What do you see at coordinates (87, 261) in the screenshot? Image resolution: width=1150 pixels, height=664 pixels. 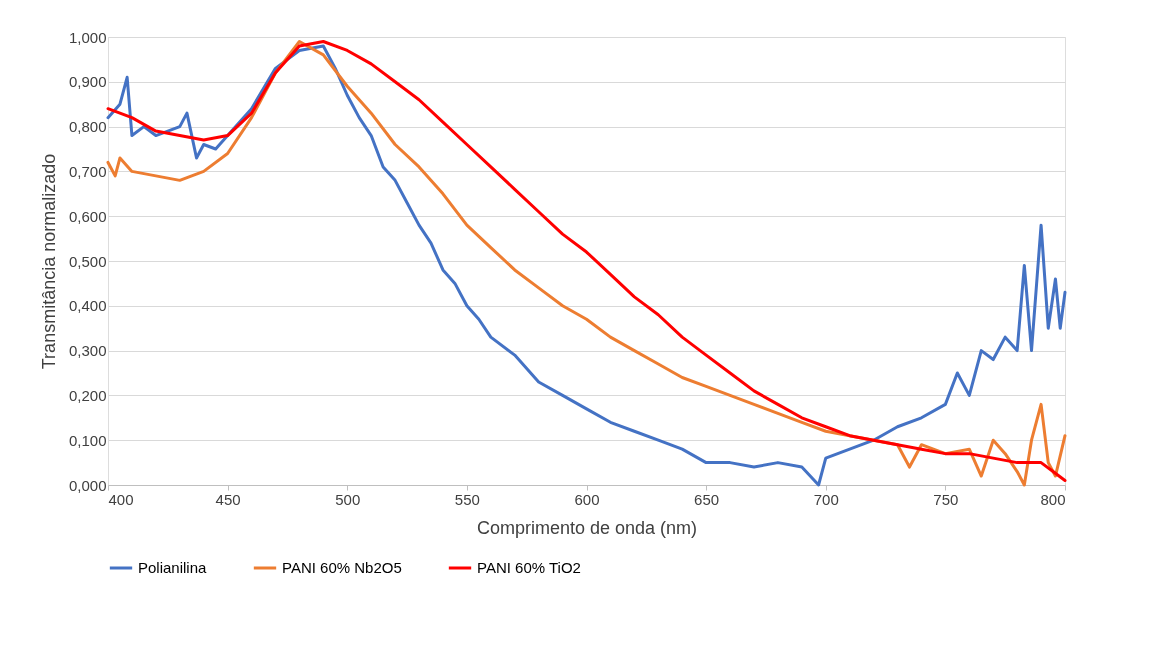 I see `y-tick-label: 0,500` at bounding box center [87, 261].